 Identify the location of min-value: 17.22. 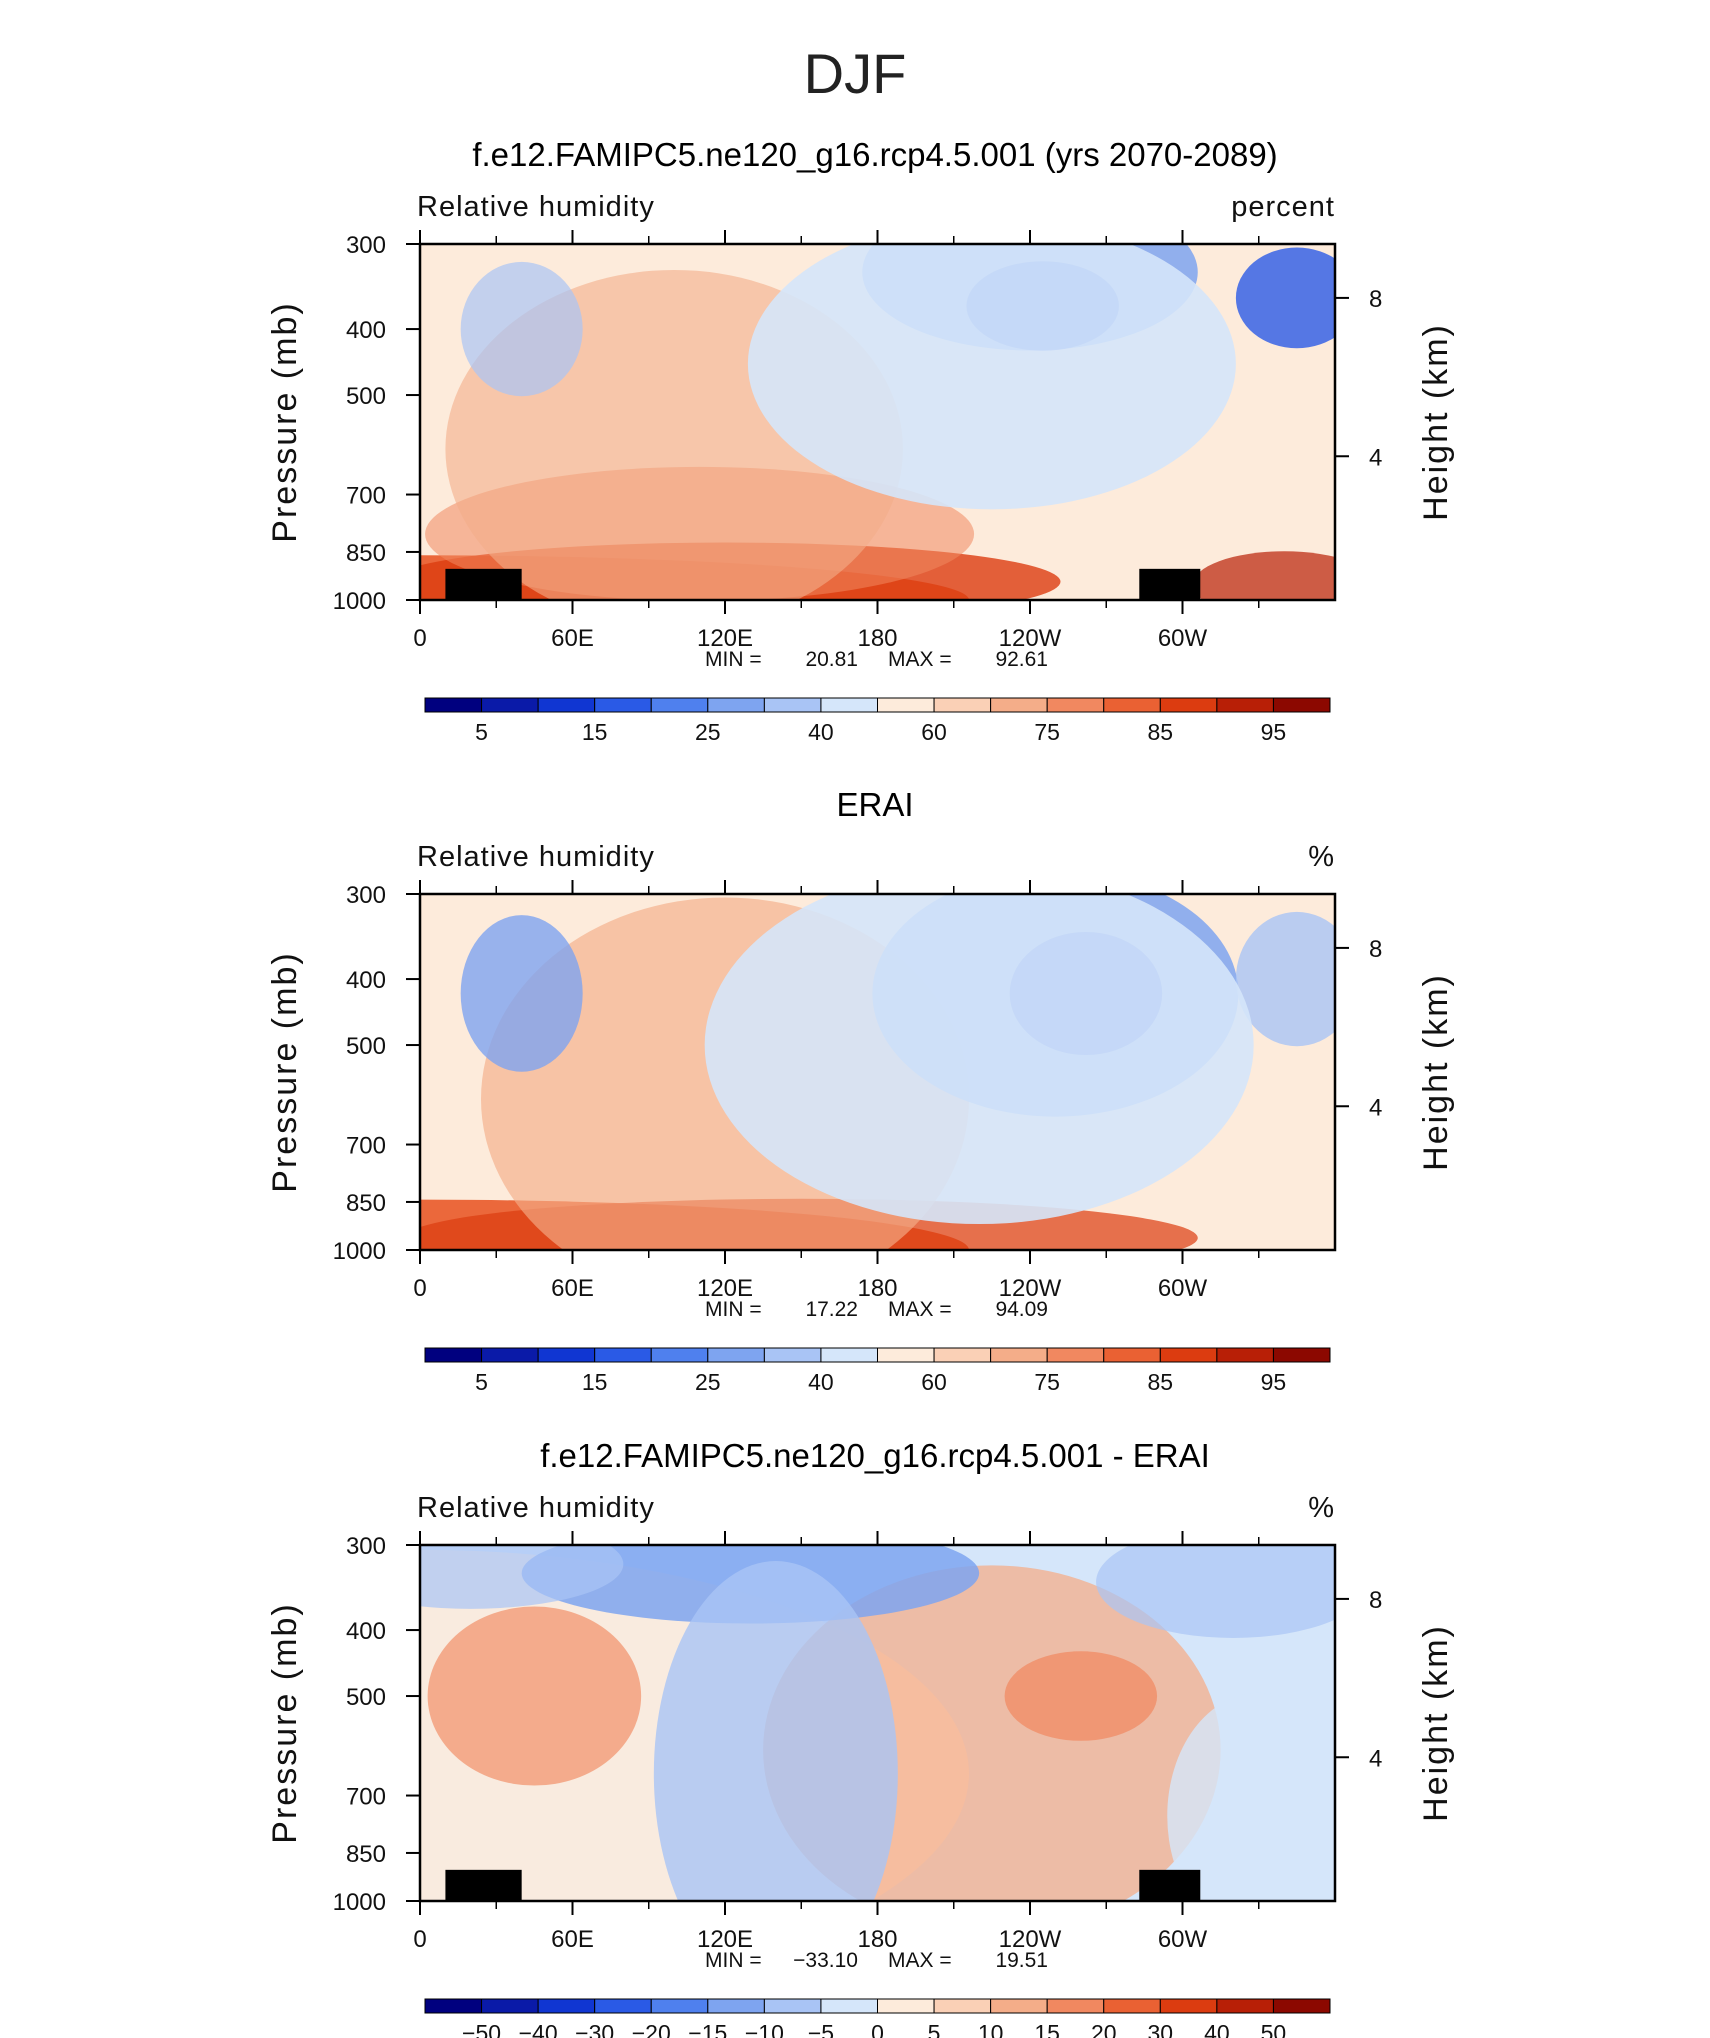
(831, 1309).